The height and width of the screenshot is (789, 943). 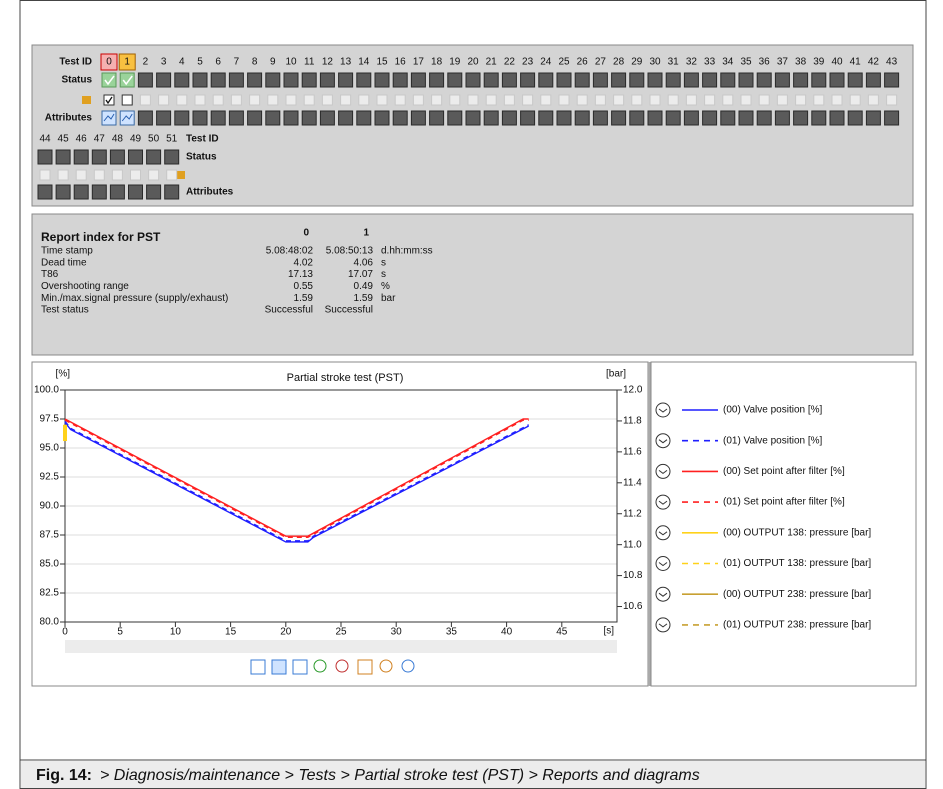 What do you see at coordinates (419, 62) in the screenshot?
I see `test-id: 17` at bounding box center [419, 62].